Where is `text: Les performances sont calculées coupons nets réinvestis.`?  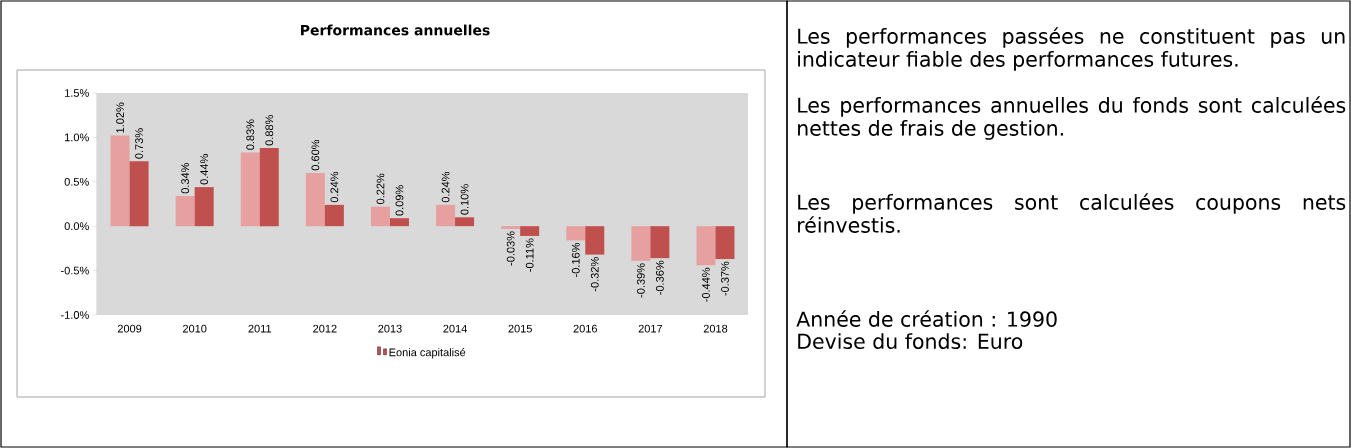
text: Les performances sont calculées coupons nets réinvestis. is located at coordinates (1072, 213).